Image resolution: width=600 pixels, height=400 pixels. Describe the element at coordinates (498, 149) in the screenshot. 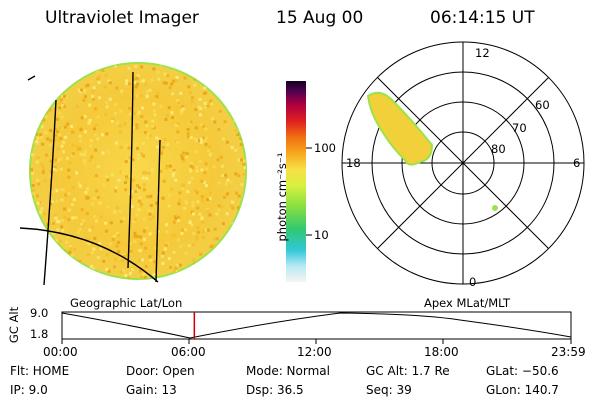

I see `lat-label-80: 80` at that location.